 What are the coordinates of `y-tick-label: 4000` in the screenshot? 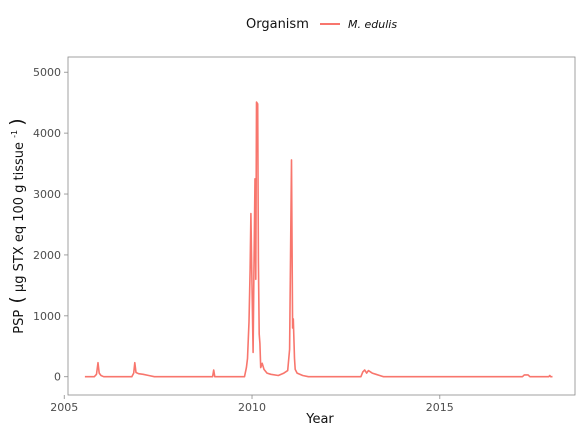 It's located at (47, 133).